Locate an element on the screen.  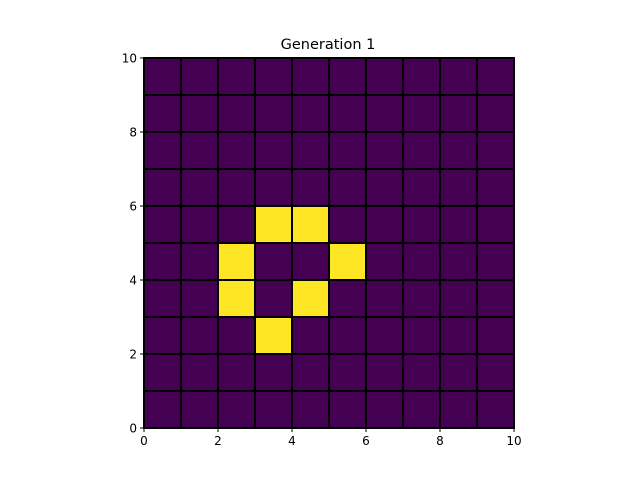
y-axis: 0 2 4 6 8 10 is located at coordinates (133, 244).